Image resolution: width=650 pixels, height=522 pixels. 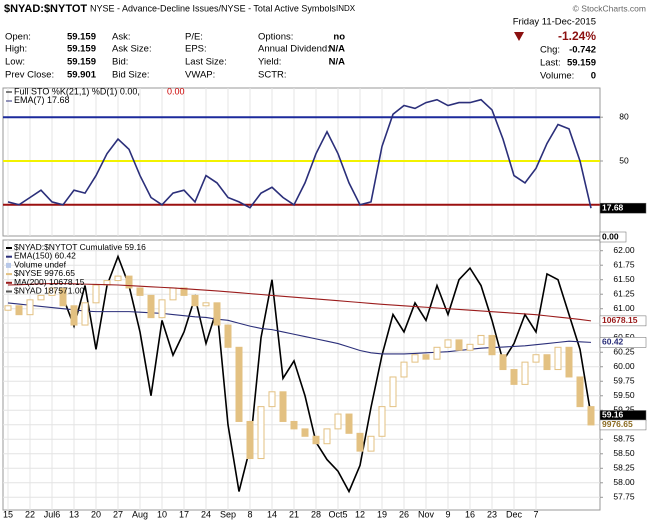 What do you see at coordinates (16, 49) in the screenshot?
I see `field-label: High:` at bounding box center [16, 49].